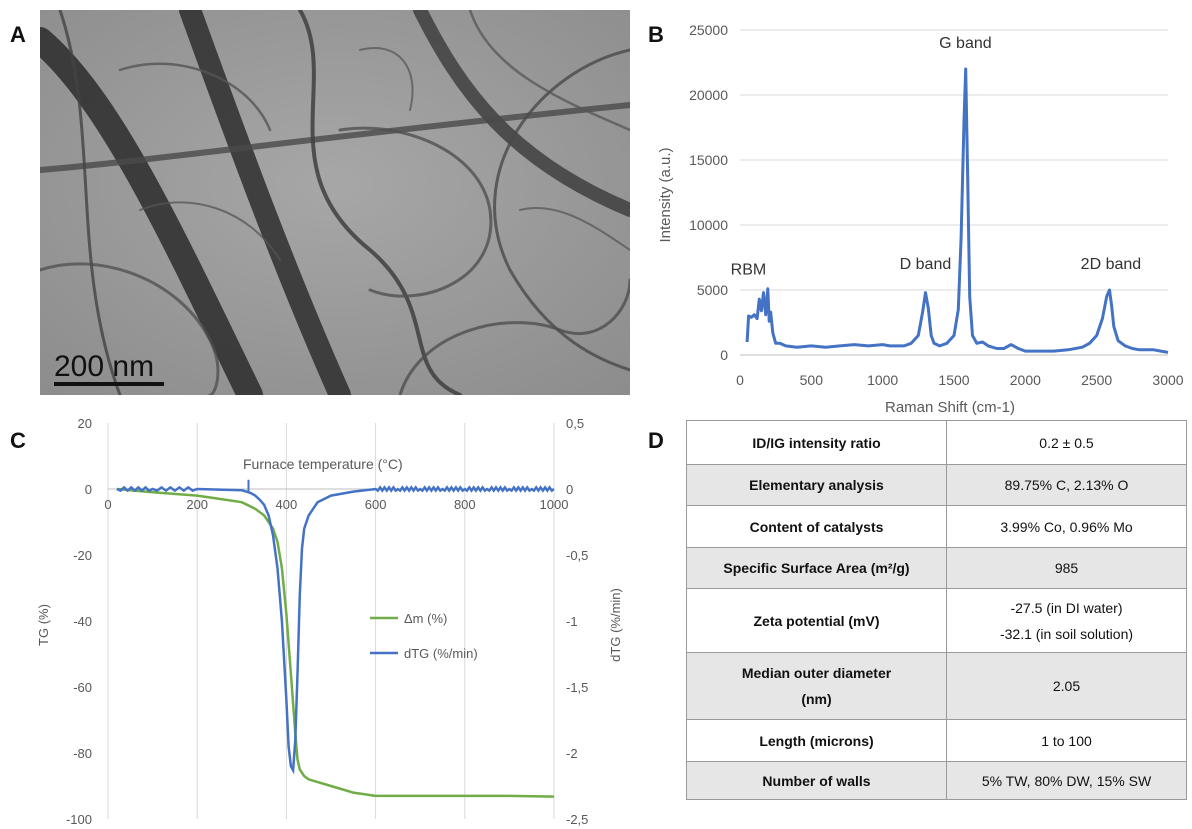  Describe the element at coordinates (376, 504) in the screenshot. I see `tga-x-tick-label: 600` at that location.